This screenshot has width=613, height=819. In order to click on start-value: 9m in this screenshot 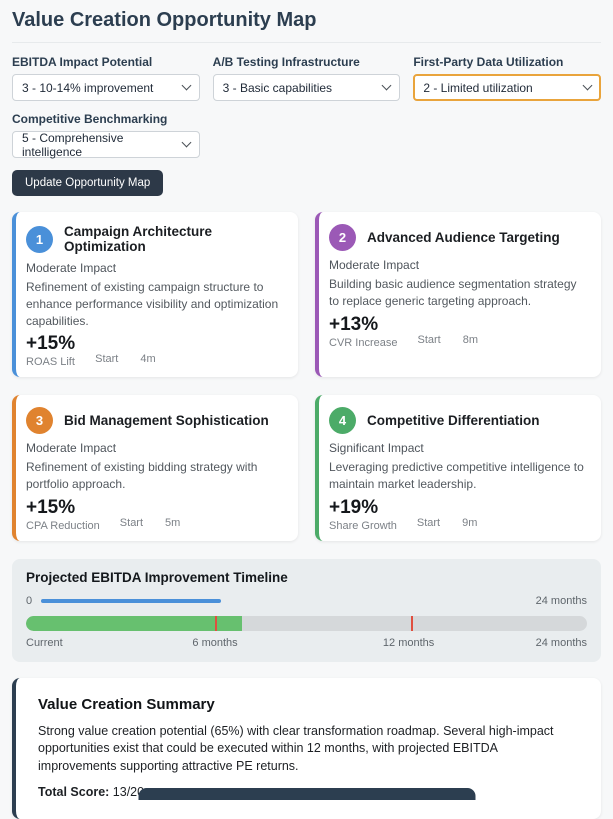, I will do `click(470, 522)`.